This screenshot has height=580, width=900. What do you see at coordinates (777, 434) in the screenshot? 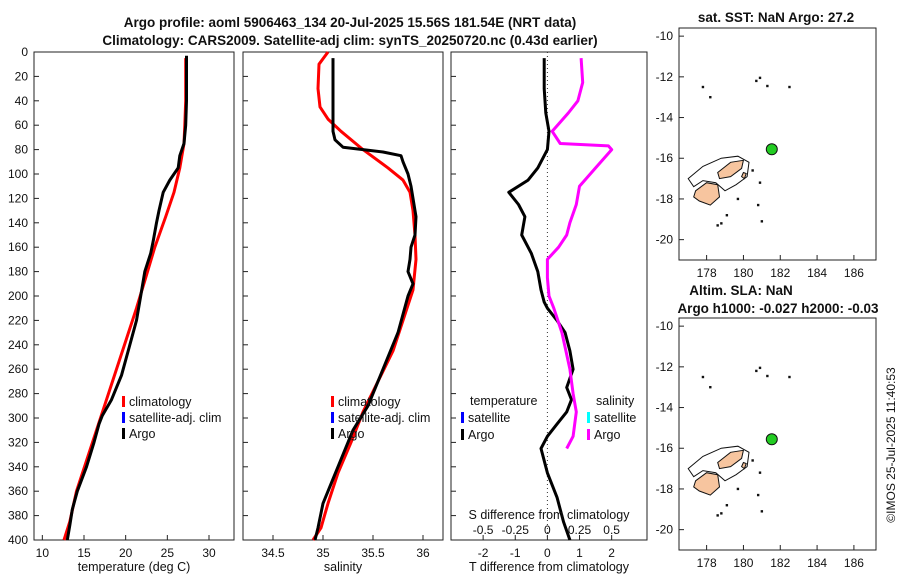
I see `sla-map-axes-frame` at bounding box center [777, 434].